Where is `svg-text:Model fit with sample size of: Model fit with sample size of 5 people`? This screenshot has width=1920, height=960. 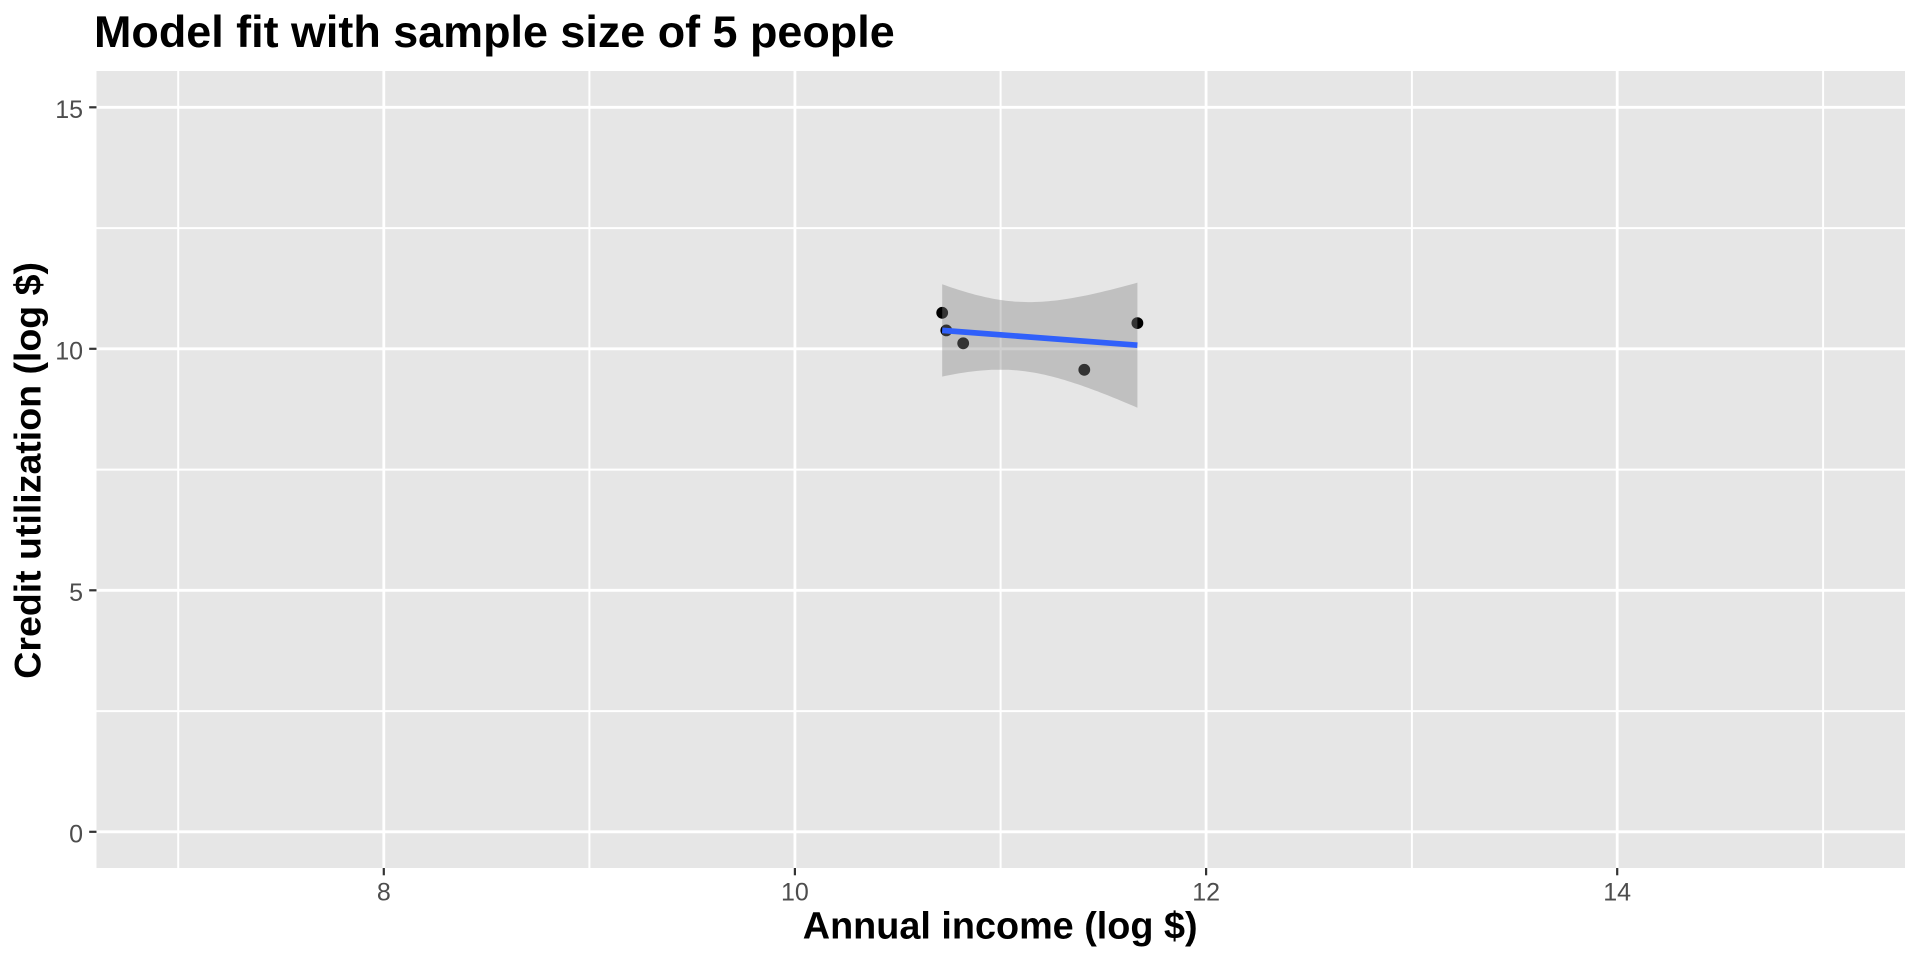
svg-text:Model fit with sample size of: Model fit with sample size of 5 people is located at coordinates (494, 31).